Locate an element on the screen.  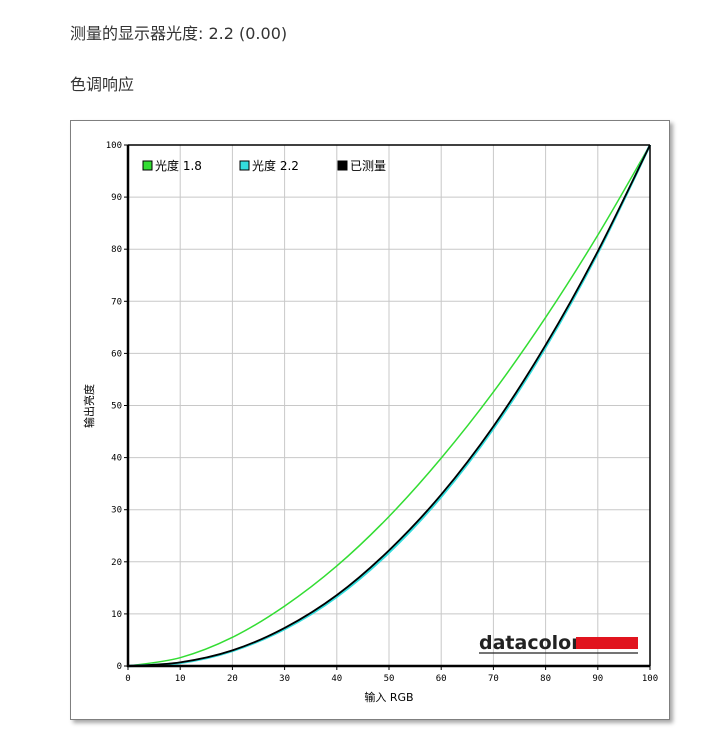
section-title: 色调响应 is located at coordinates (102, 84).